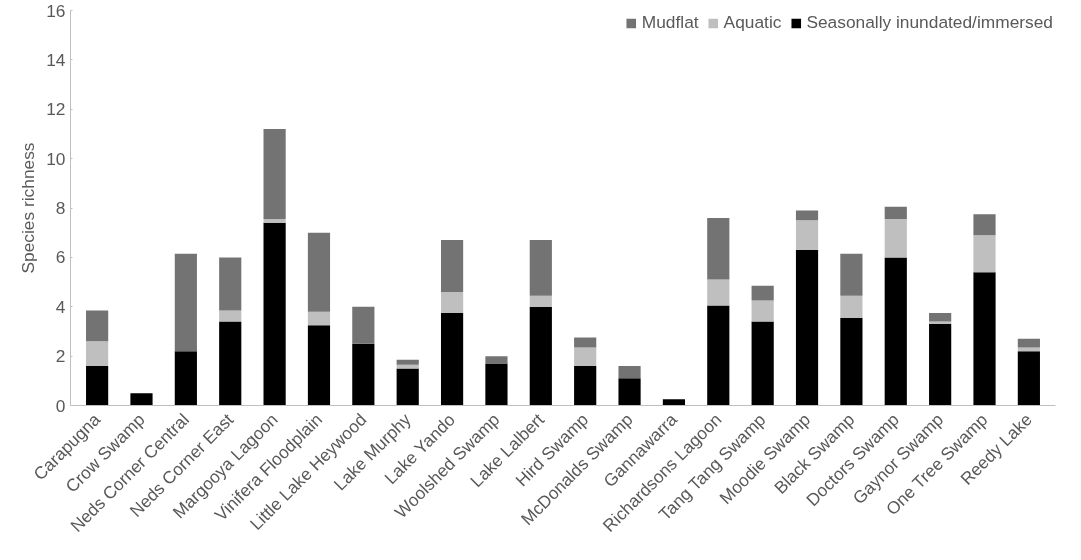 The height and width of the screenshot is (560, 1081). What do you see at coordinates (670, 22) in the screenshot?
I see `legend-label: Mudflat` at bounding box center [670, 22].